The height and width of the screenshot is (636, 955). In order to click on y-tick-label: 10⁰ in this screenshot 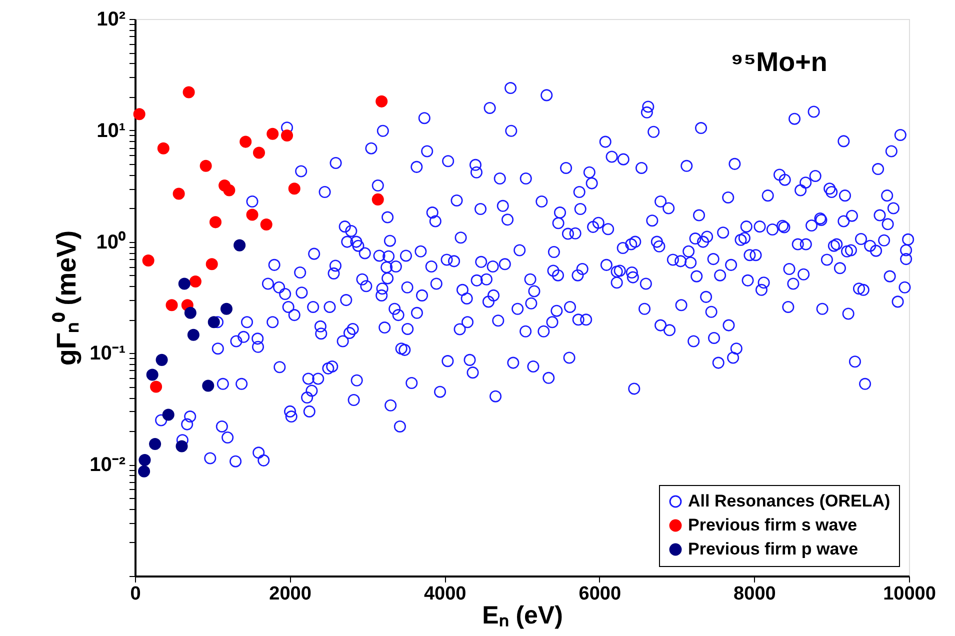, I will do `click(111, 242)`.